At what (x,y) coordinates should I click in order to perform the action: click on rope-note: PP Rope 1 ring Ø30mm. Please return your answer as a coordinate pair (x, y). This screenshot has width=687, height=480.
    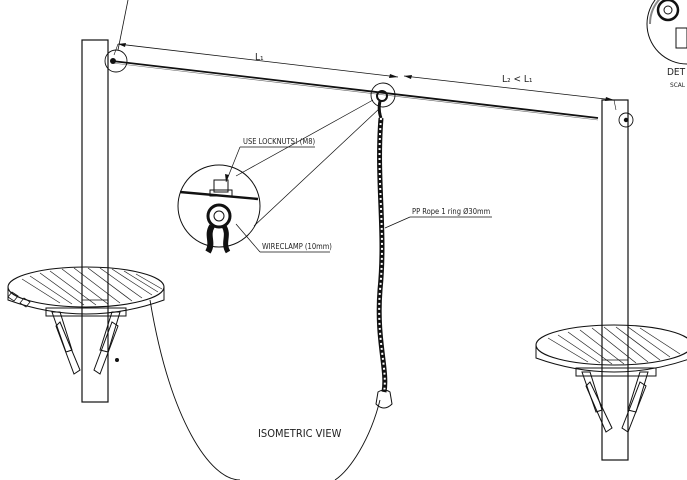
    Looking at the image, I should click on (451, 211).